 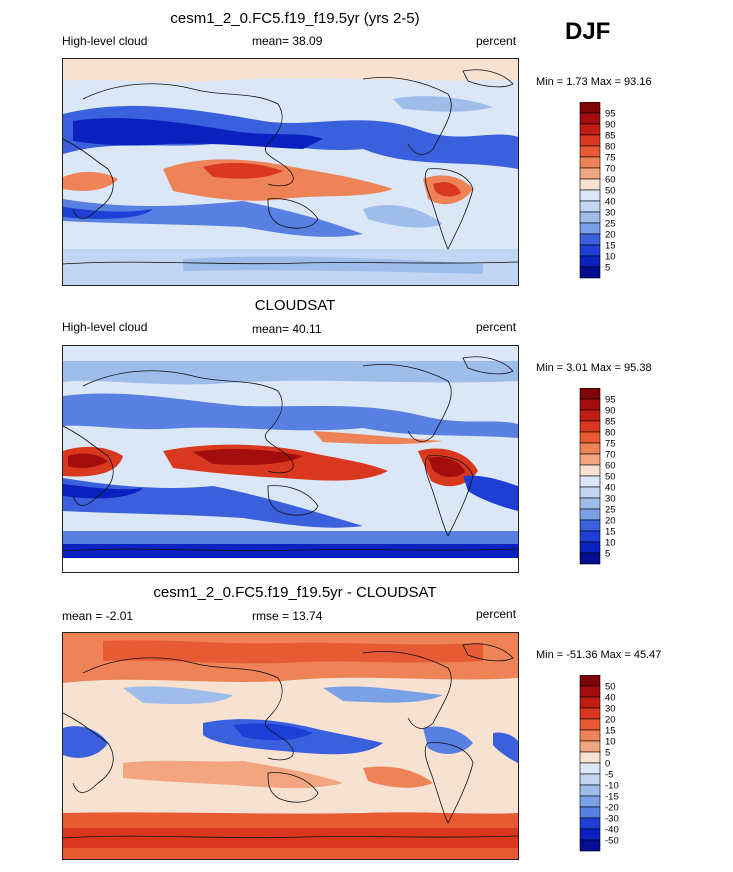 What do you see at coordinates (610, 455) in the screenshot?
I see `colorbar-tick-label: 70` at bounding box center [610, 455].